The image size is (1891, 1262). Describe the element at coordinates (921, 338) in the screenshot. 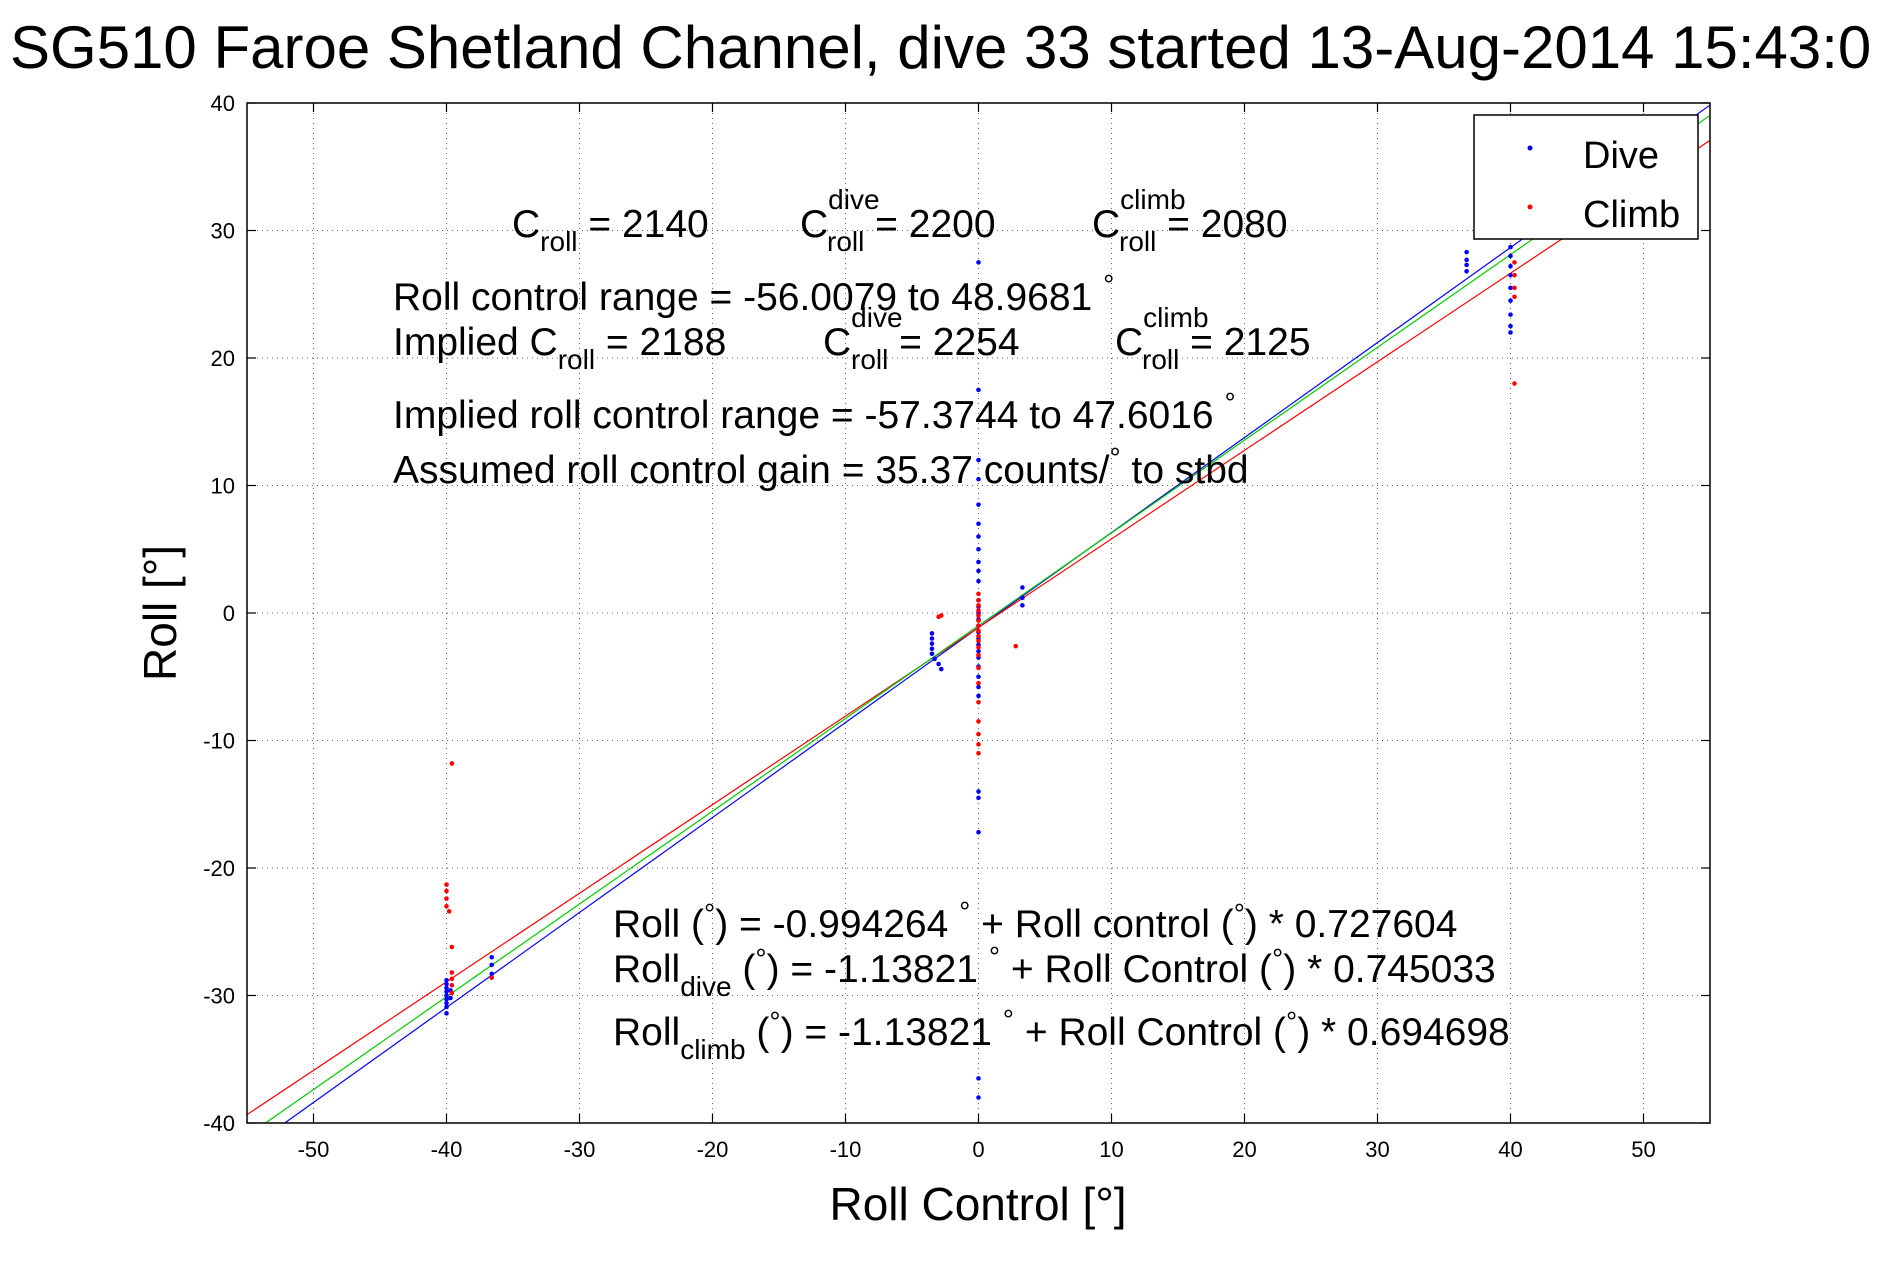

I see `annotation-implied-c-roll-dive: Cdive roll = 2254` at that location.